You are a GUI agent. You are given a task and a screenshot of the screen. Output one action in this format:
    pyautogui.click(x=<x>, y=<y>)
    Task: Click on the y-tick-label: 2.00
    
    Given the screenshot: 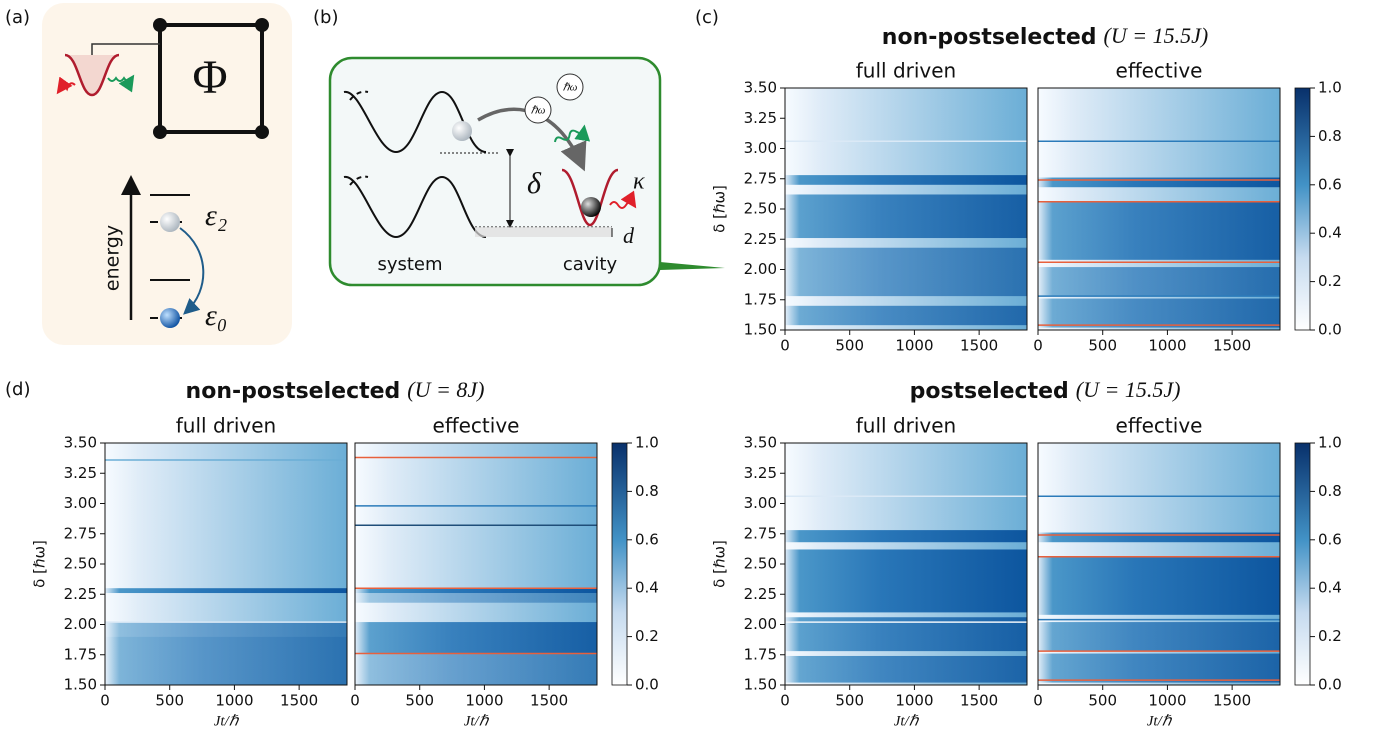 What is the action you would take?
    pyautogui.click(x=760, y=624)
    